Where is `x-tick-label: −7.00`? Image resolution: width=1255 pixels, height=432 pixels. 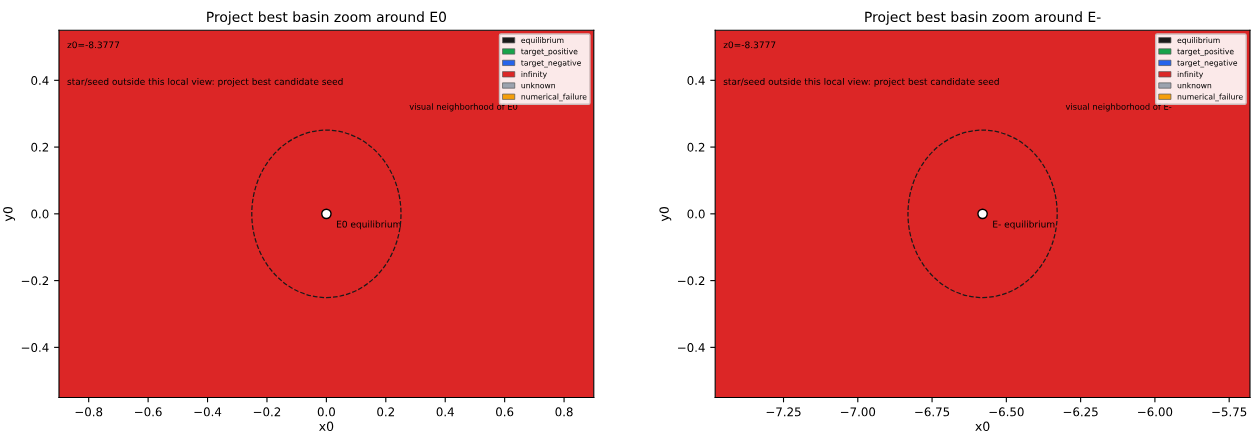 x-tick-label: −7.00 is located at coordinates (858, 412).